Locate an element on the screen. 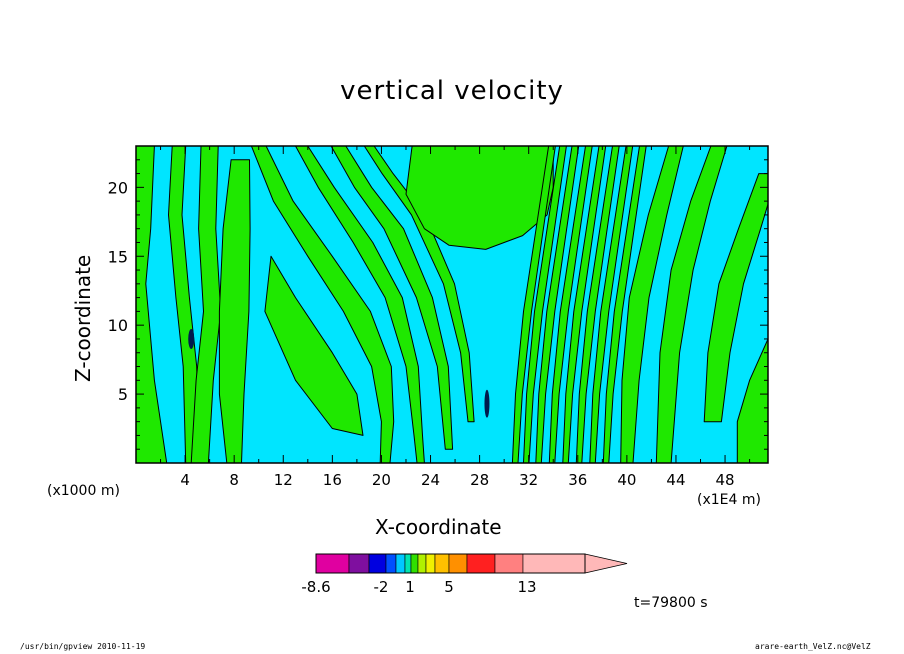  x-scale-note: (x1E4 m) is located at coordinates (729, 500).